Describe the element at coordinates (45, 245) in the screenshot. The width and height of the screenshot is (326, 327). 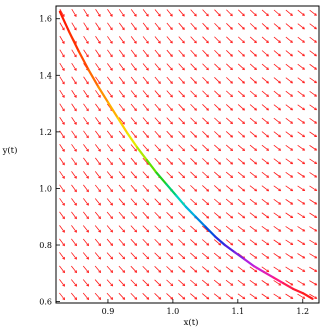
I see `y-tick-label: 0.8` at that location.